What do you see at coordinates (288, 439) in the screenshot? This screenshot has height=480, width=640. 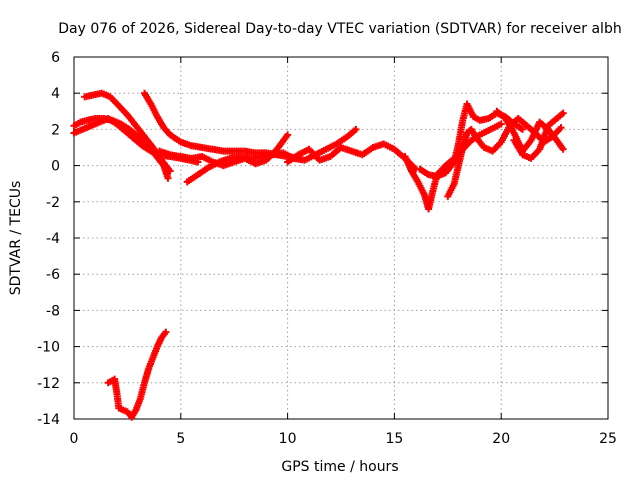 I see `x-tick-label: 10` at bounding box center [288, 439].